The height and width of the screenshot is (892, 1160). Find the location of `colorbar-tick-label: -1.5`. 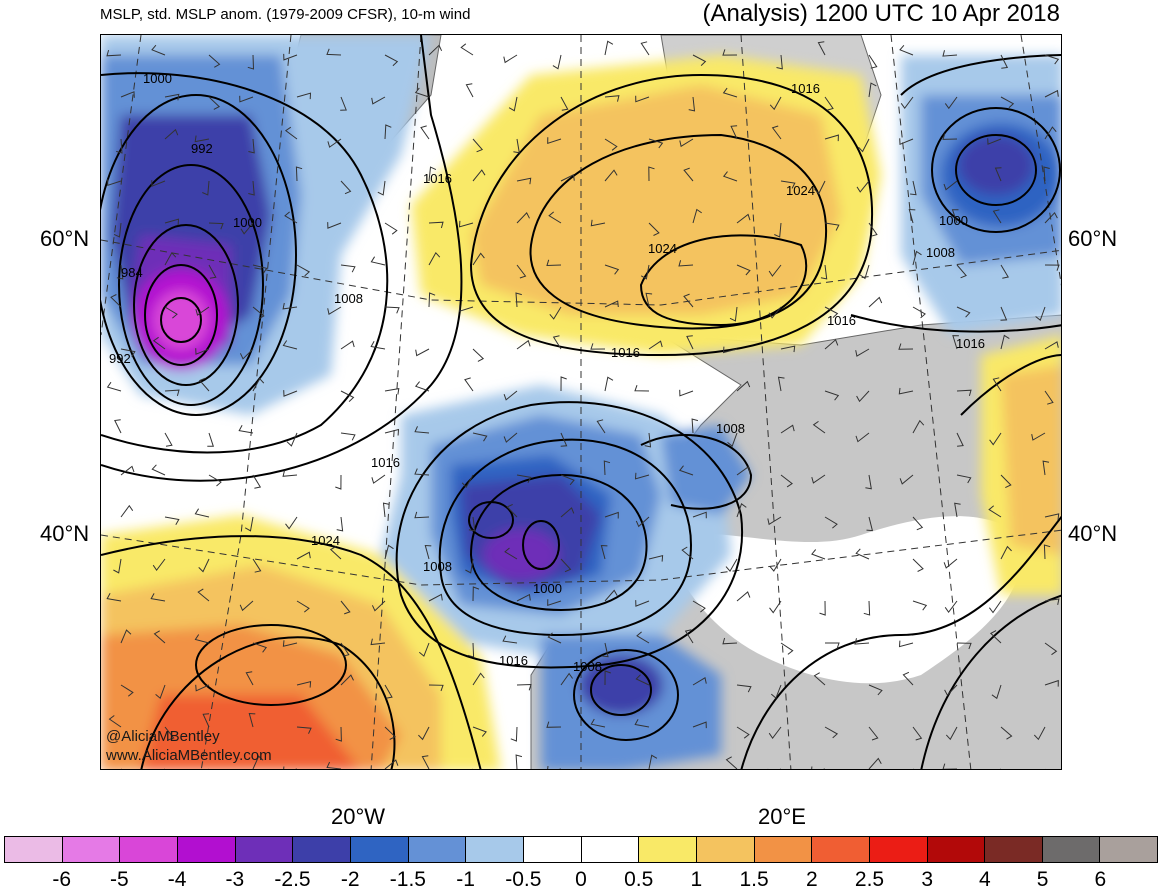

colorbar-tick-label: -1.5 is located at coordinates (407, 879).